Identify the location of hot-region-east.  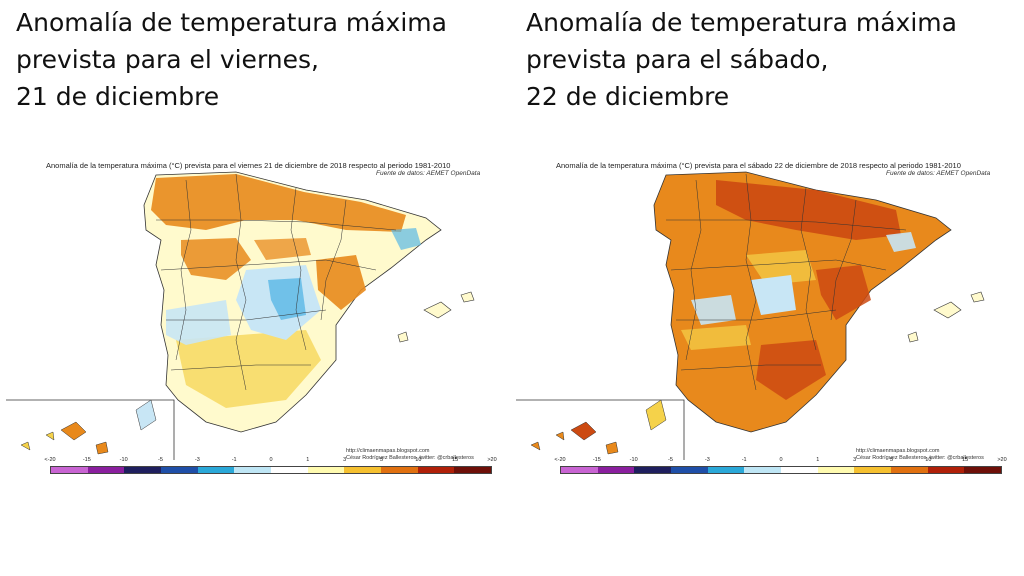
(843, 292).